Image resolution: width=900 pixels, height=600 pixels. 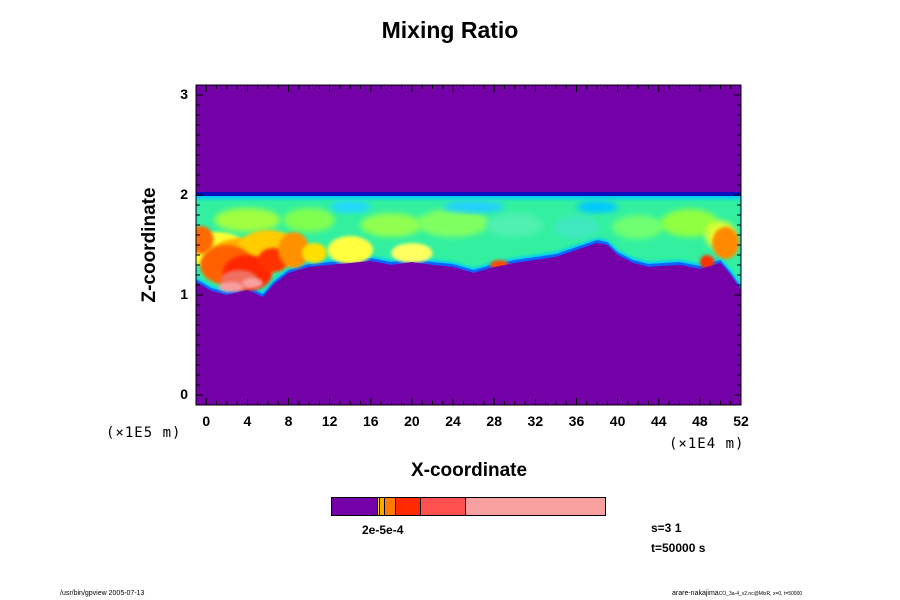 What do you see at coordinates (383, 530) in the screenshot?
I see `colorbar-label: 2e-5e-4` at bounding box center [383, 530].